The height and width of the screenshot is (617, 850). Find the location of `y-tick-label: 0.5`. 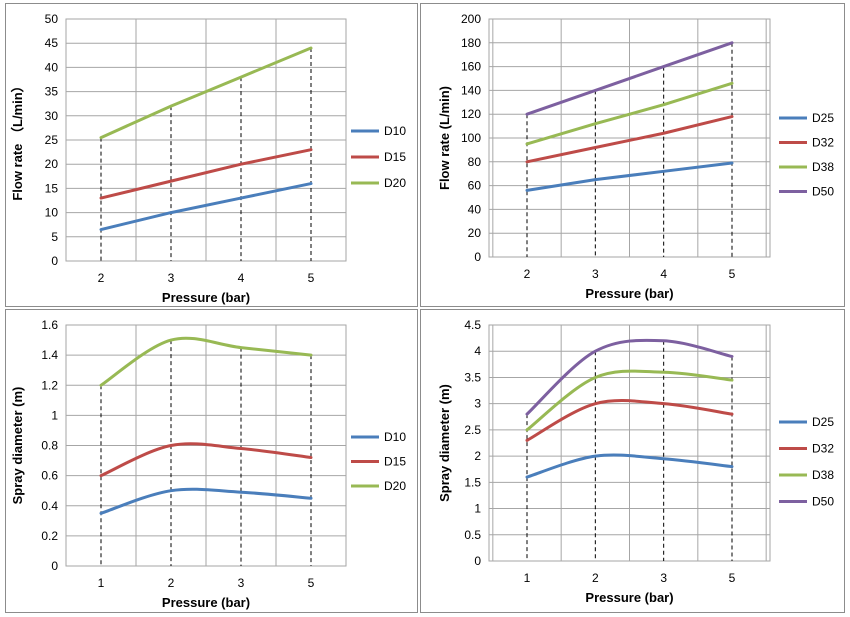

y-tick-label: 0.5 is located at coordinates (472, 535).